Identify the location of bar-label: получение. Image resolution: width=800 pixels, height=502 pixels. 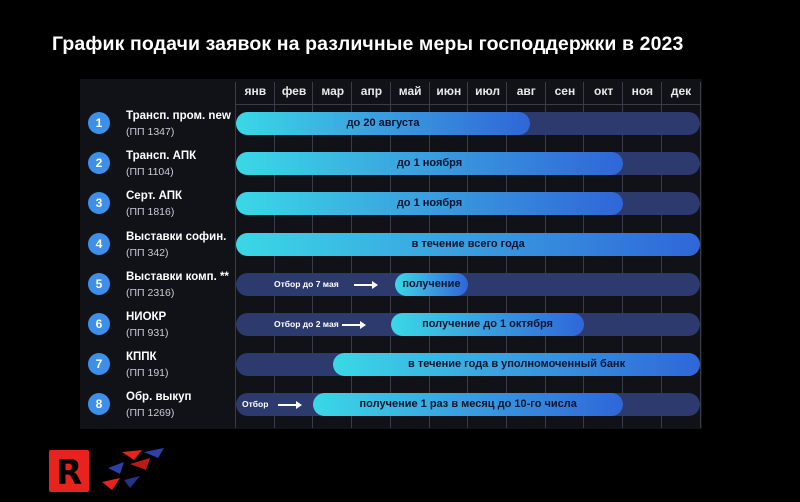
(431, 283).